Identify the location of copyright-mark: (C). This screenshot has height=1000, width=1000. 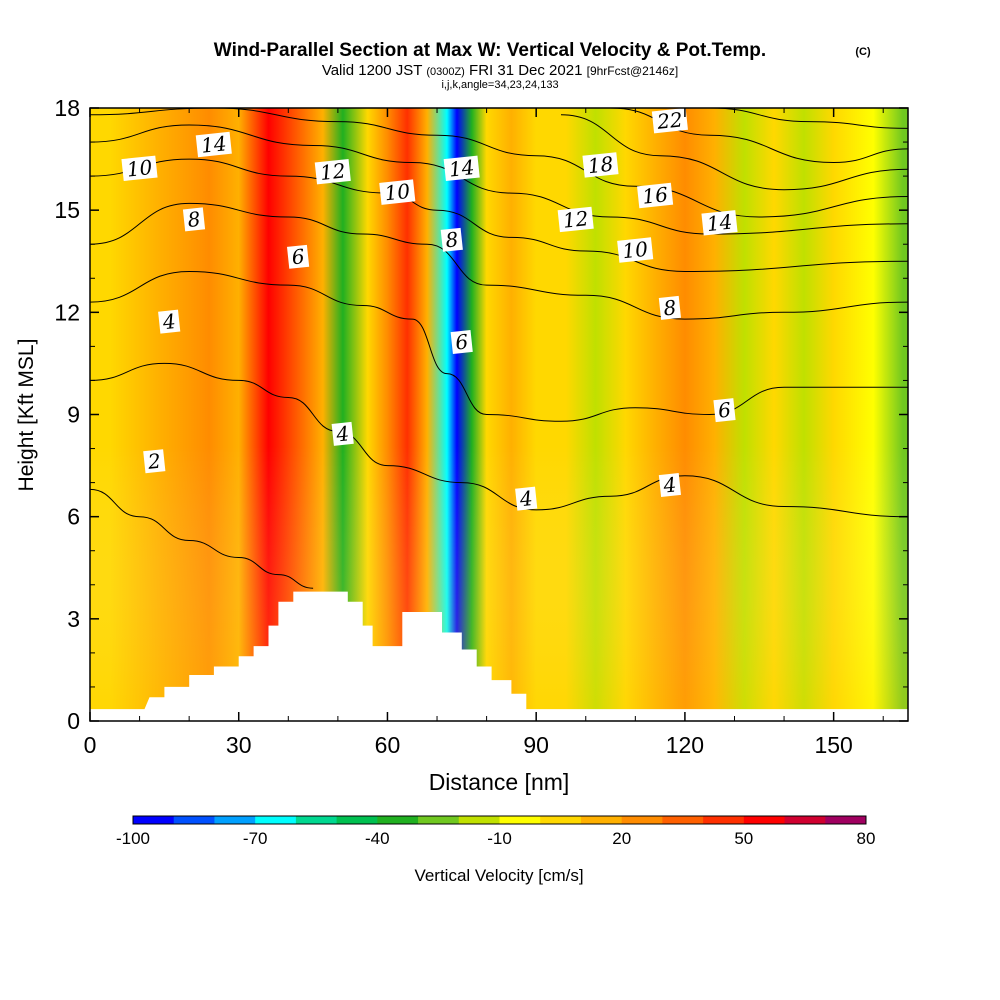
(863, 52).